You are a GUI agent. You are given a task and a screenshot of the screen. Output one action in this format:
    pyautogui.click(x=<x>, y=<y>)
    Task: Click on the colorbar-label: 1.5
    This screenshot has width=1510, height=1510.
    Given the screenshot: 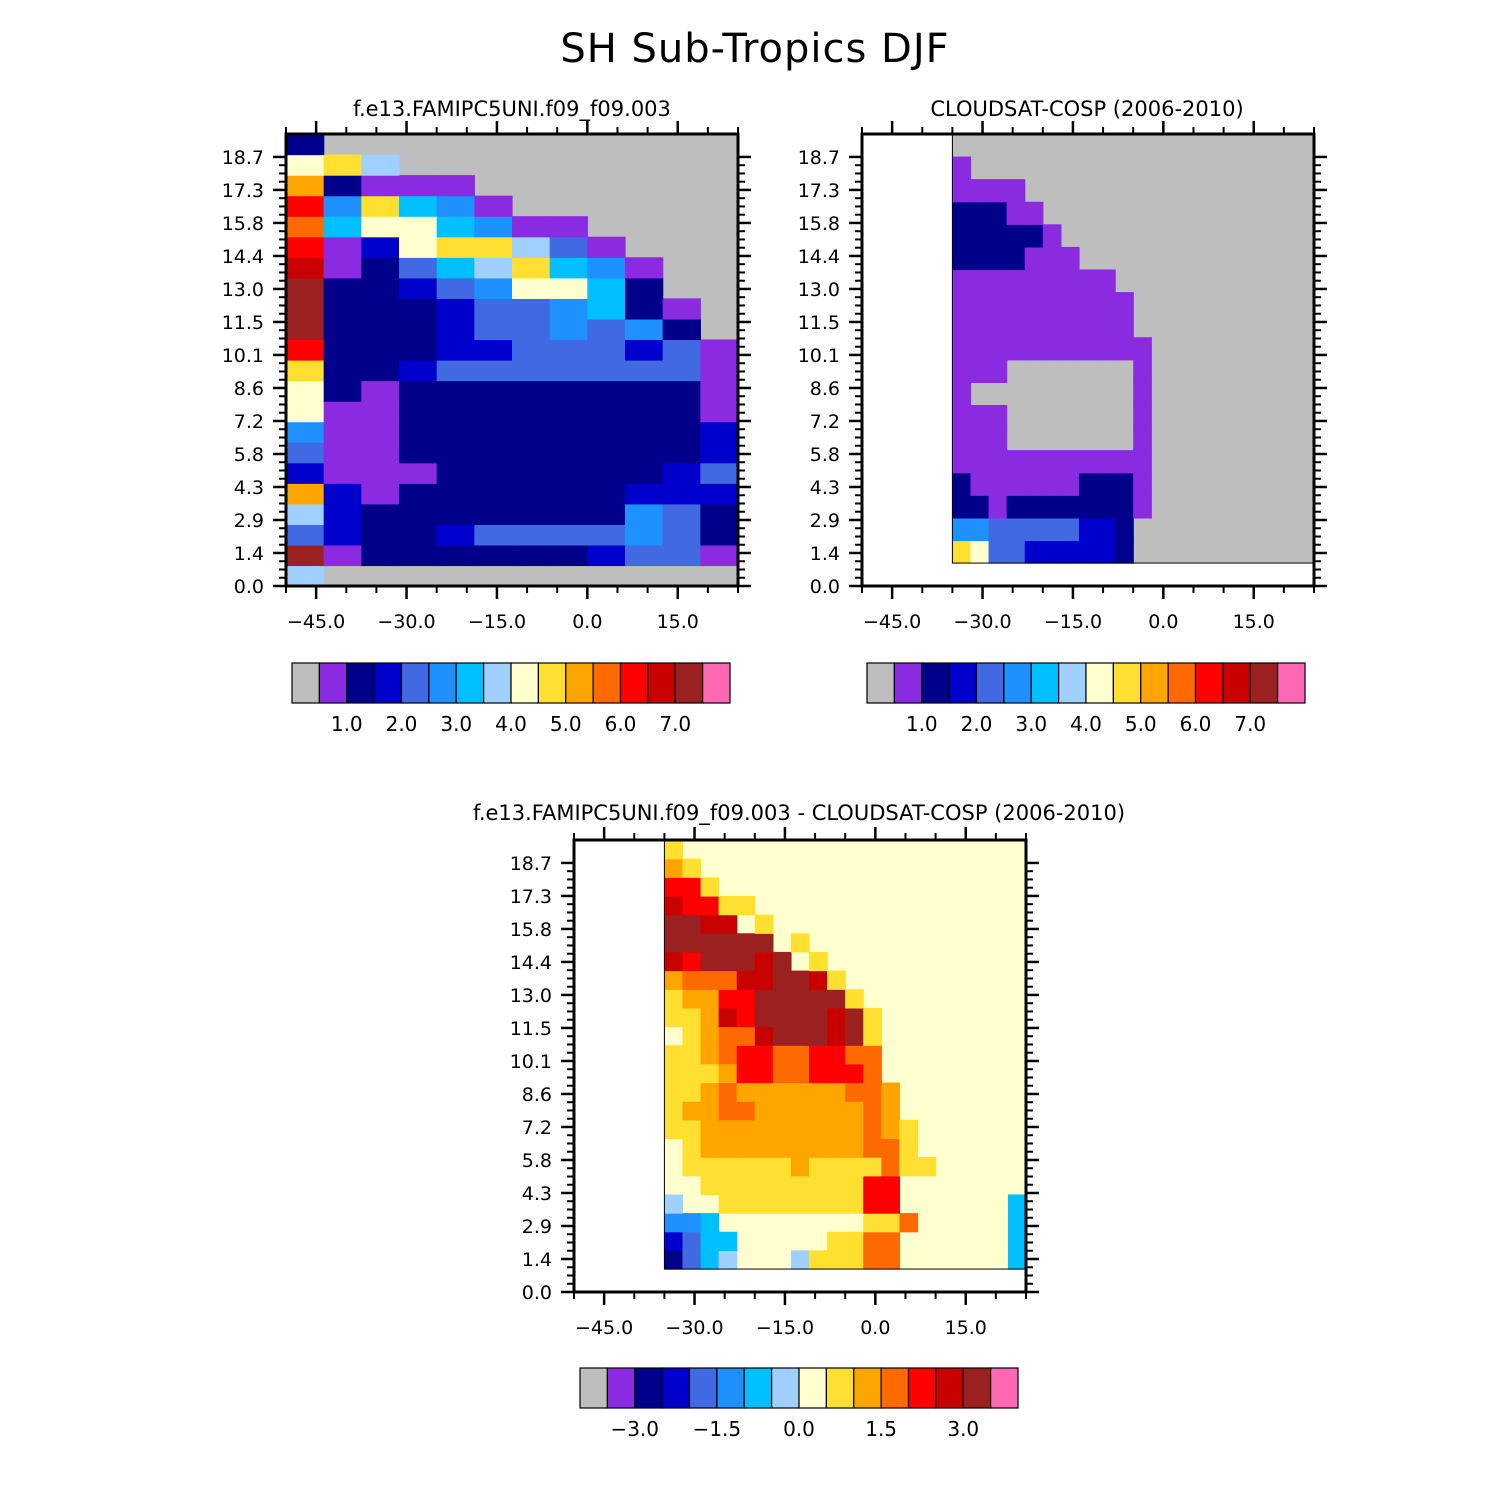 What is the action you would take?
    pyautogui.click(x=881, y=1429)
    